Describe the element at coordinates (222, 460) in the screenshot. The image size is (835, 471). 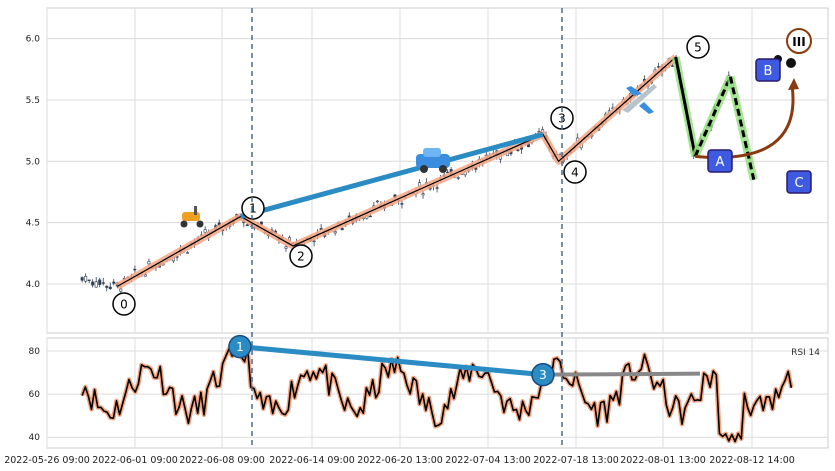
I see `x-tick-label: 2022-06-08 09:00` at that location.